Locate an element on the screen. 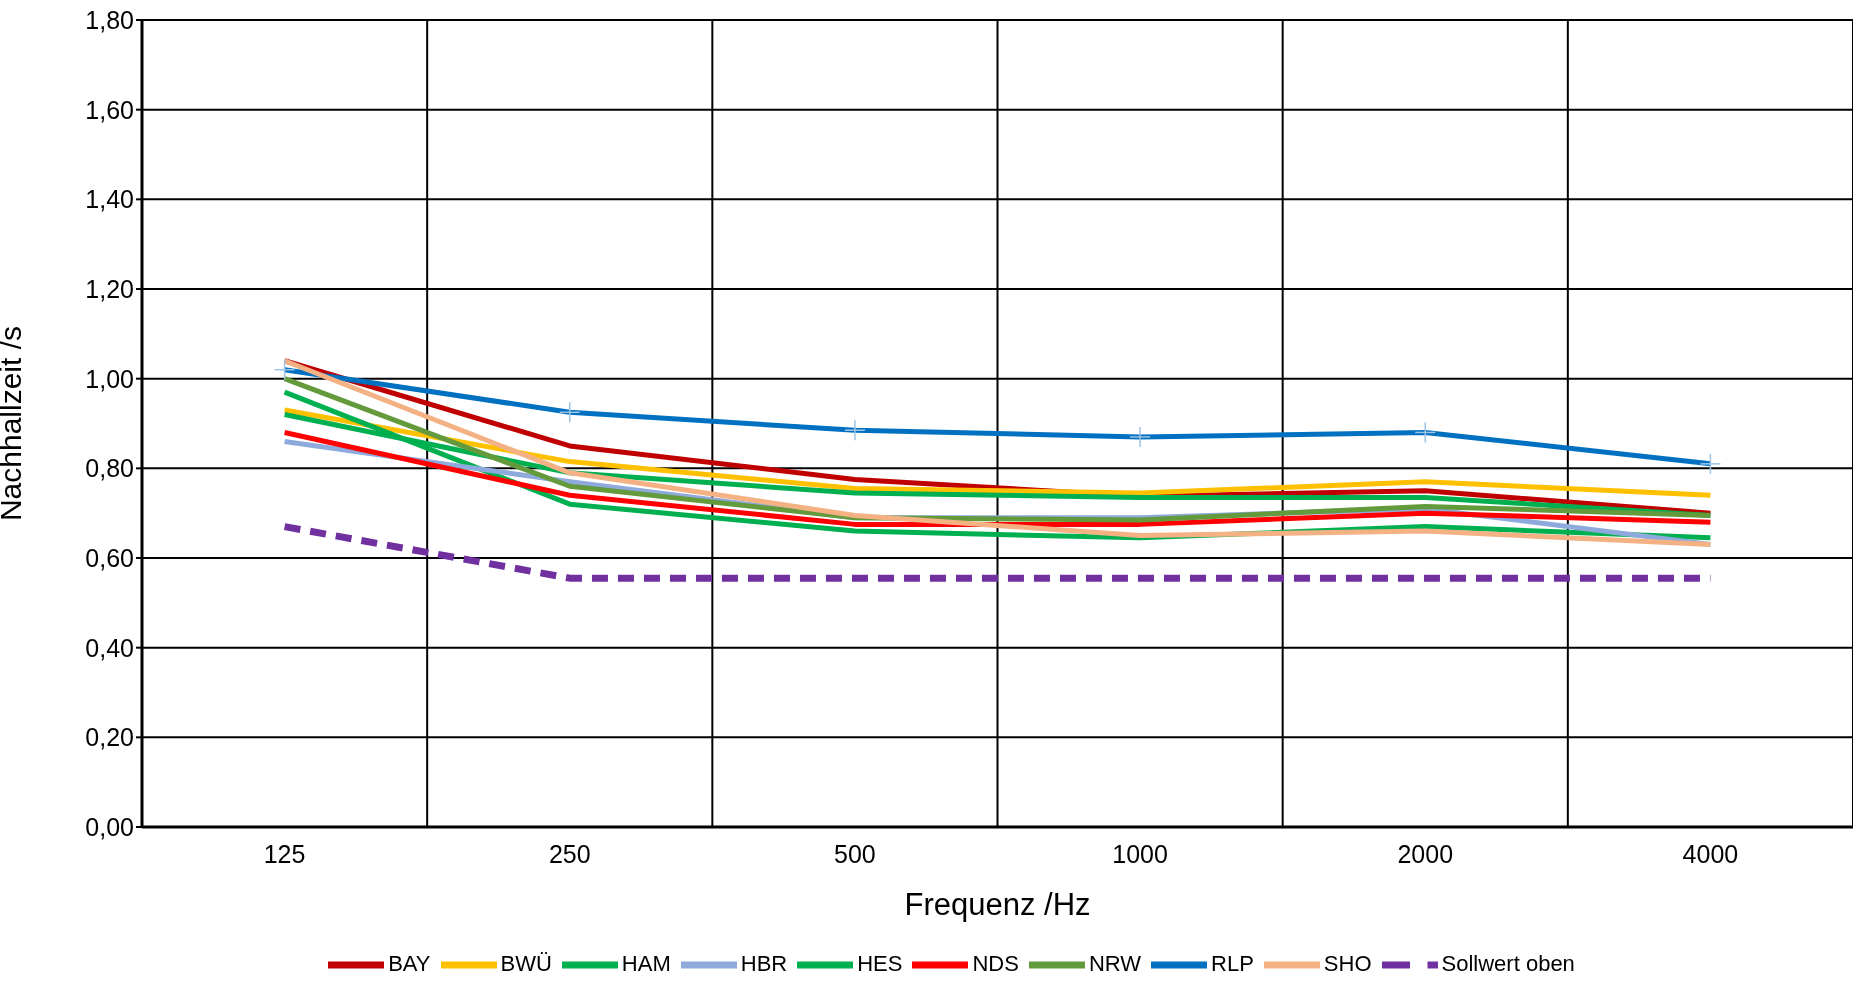  x-axis-title: Frequenz /Hz is located at coordinates (997, 904).